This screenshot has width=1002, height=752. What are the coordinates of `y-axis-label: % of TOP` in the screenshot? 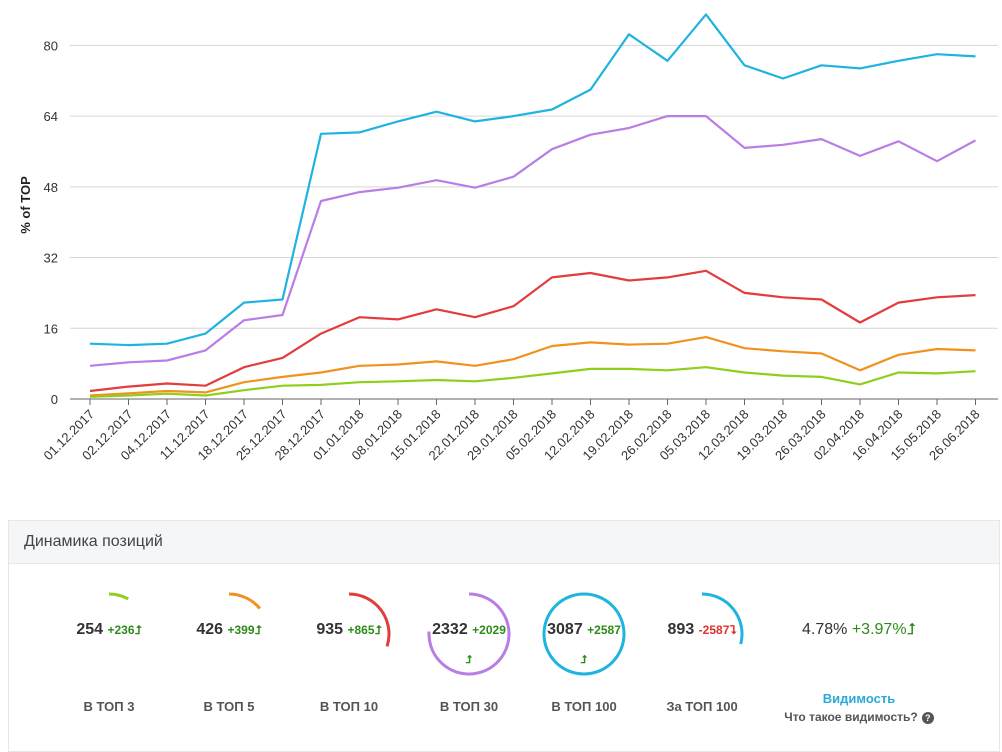 It's located at (25, 205).